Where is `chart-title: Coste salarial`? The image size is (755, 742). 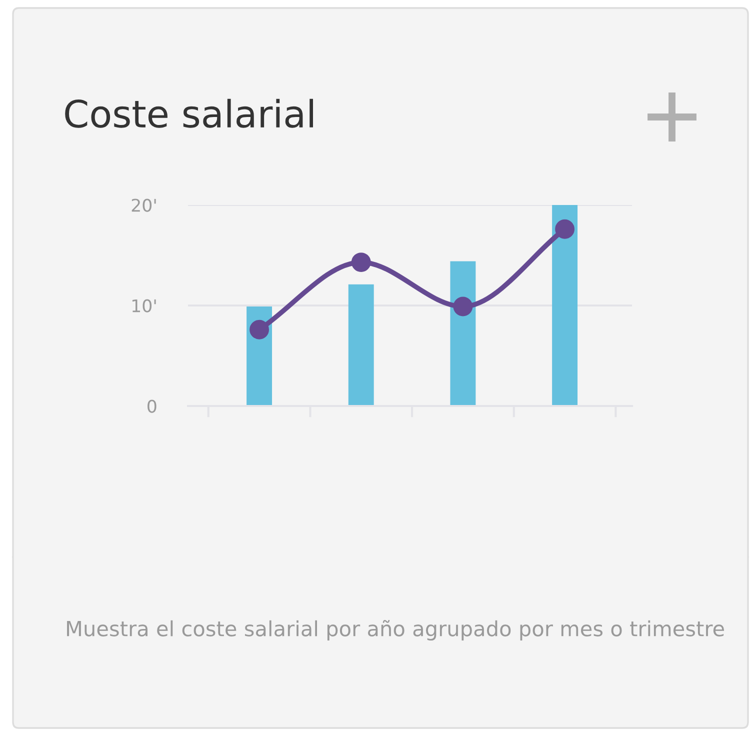 chart-title: Coste salarial is located at coordinates (189, 113).